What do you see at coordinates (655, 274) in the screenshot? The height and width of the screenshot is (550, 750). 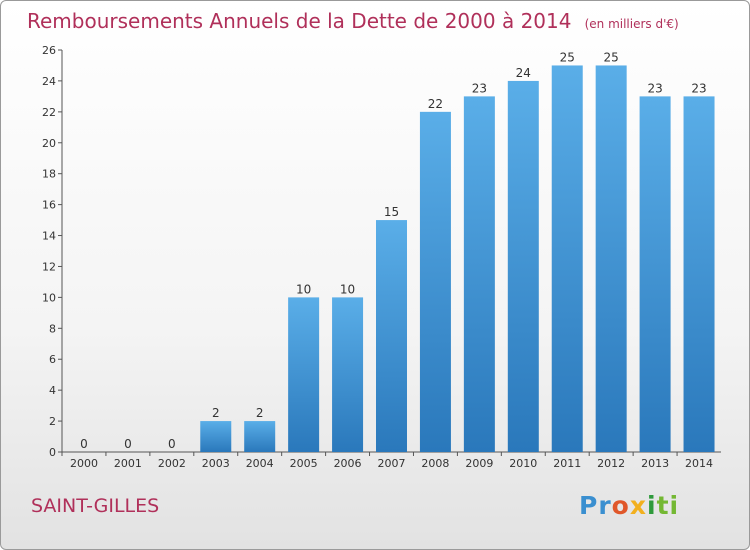 I see `bar-2013` at bounding box center [655, 274].